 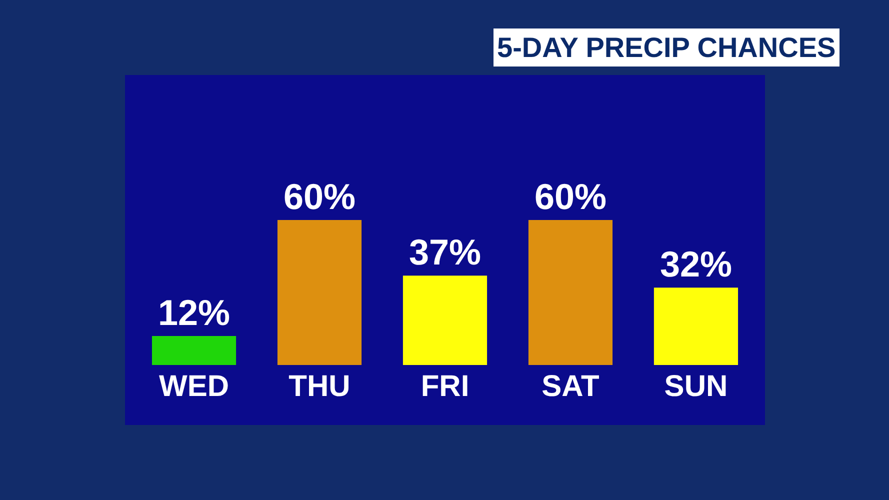 I want to click on data-label: 37%, so click(x=445, y=252).